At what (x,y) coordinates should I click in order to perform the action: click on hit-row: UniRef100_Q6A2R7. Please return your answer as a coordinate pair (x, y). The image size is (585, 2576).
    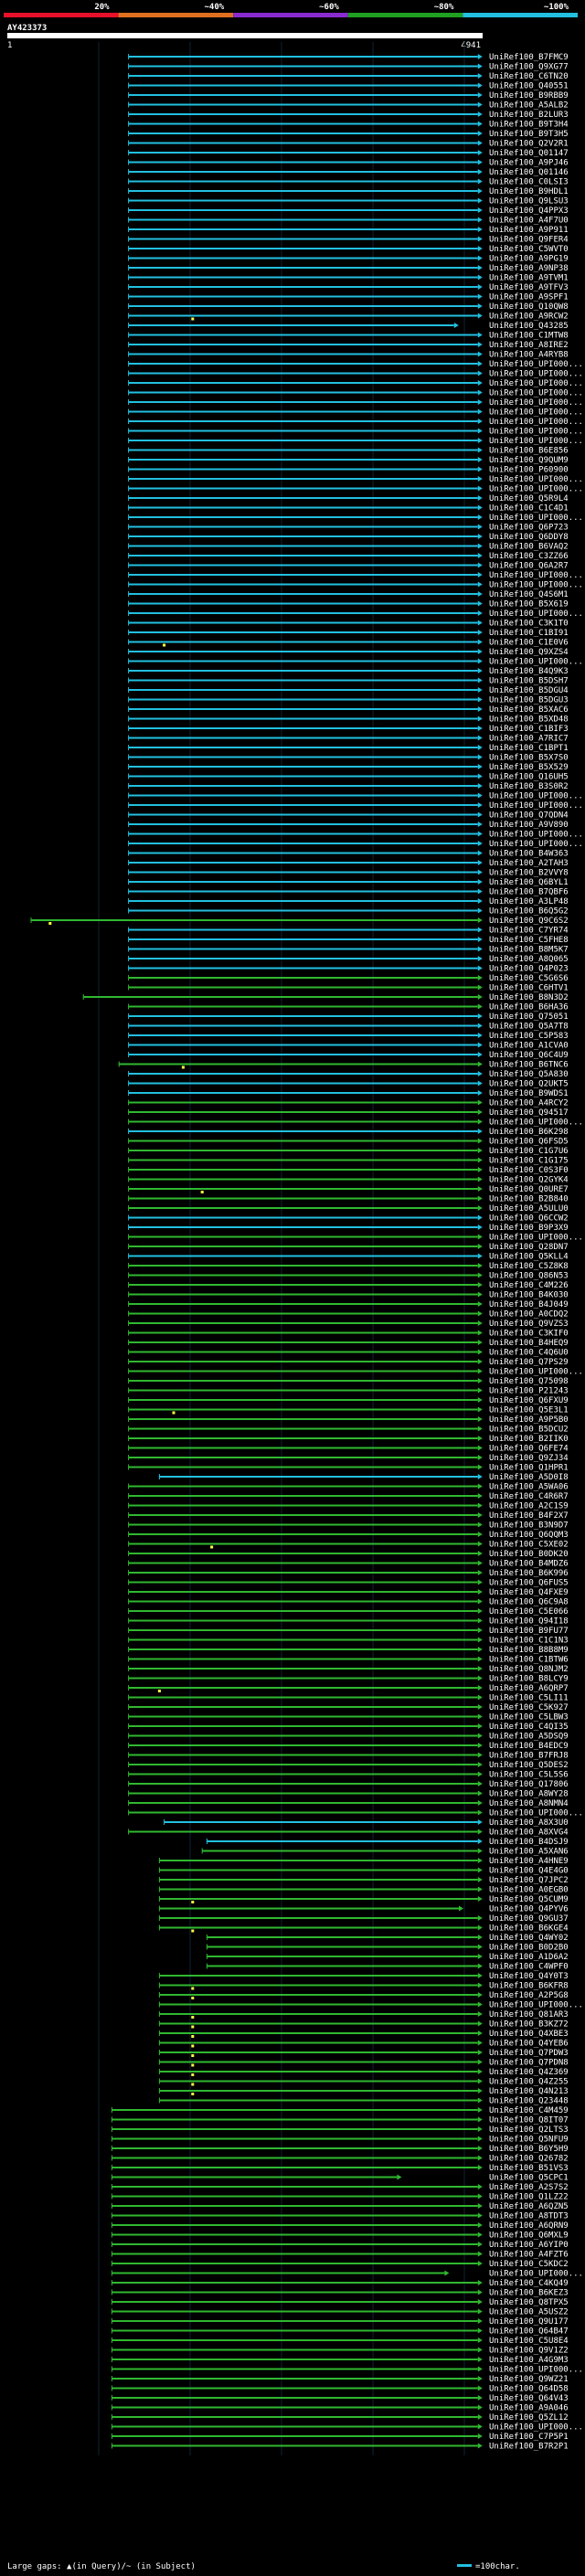
    Looking at the image, I should click on (349, 566).